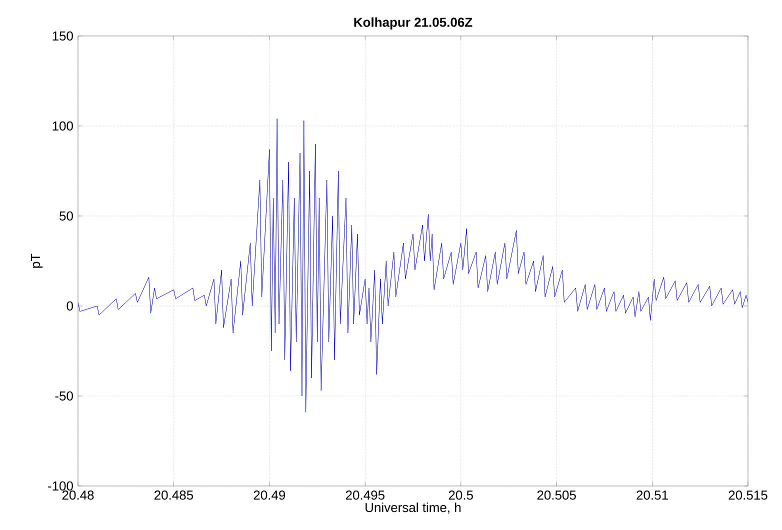 The image size is (782, 530). Describe the element at coordinates (460, 495) in the screenshot. I see `x-tick-label: 20.5` at that location.